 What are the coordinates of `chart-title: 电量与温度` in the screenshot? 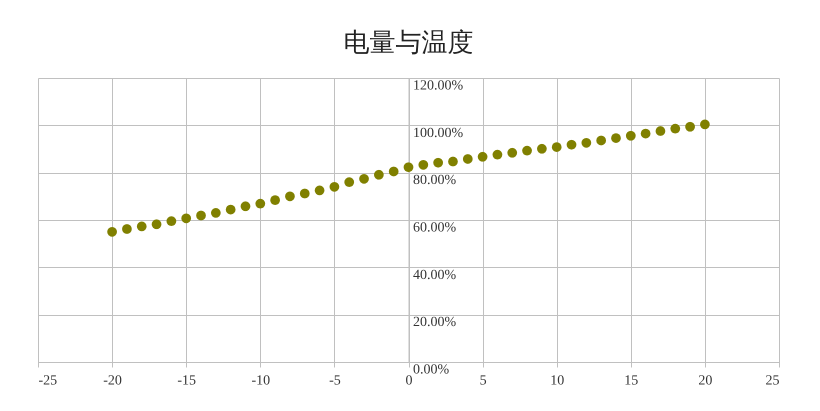 It's located at (409, 43).